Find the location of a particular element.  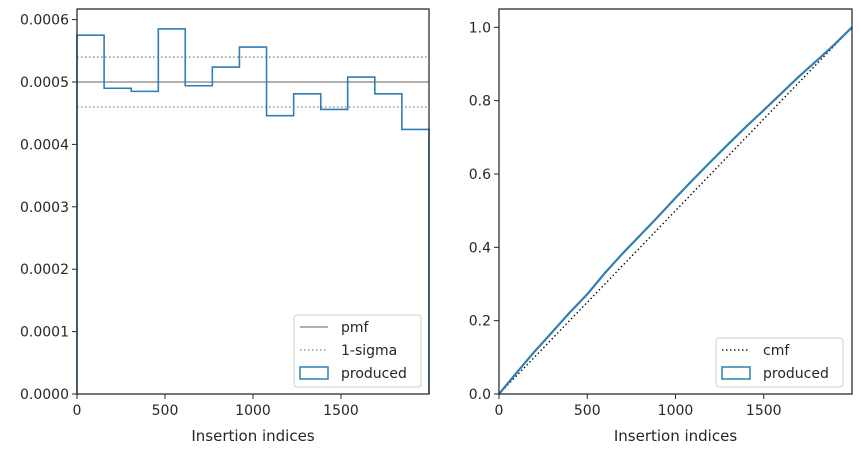

legend-label: cmf is located at coordinates (776, 351).